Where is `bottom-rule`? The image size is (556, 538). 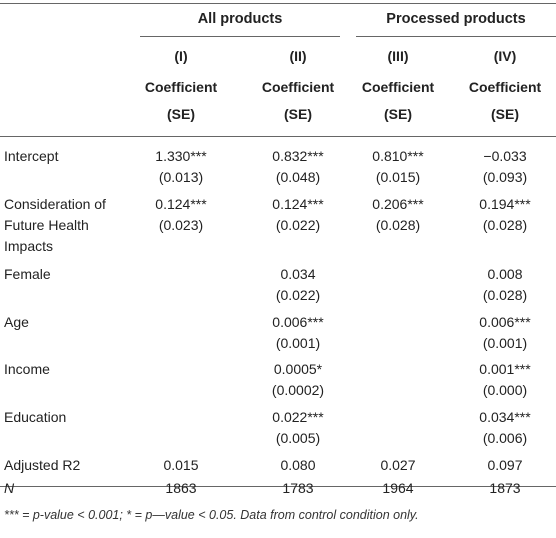
bottom-rule is located at coordinates (278, 486).